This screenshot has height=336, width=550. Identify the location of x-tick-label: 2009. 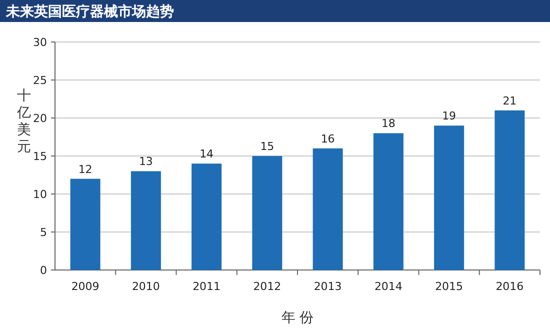
(85, 286).